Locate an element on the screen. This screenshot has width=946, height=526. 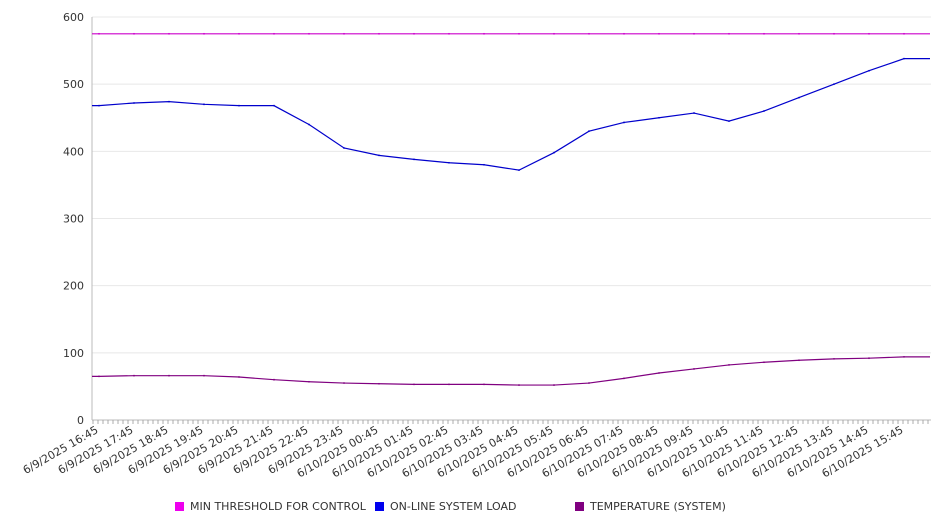
legend-label: MIN THRESHOLD FOR CONTROL is located at coordinates (278, 506).